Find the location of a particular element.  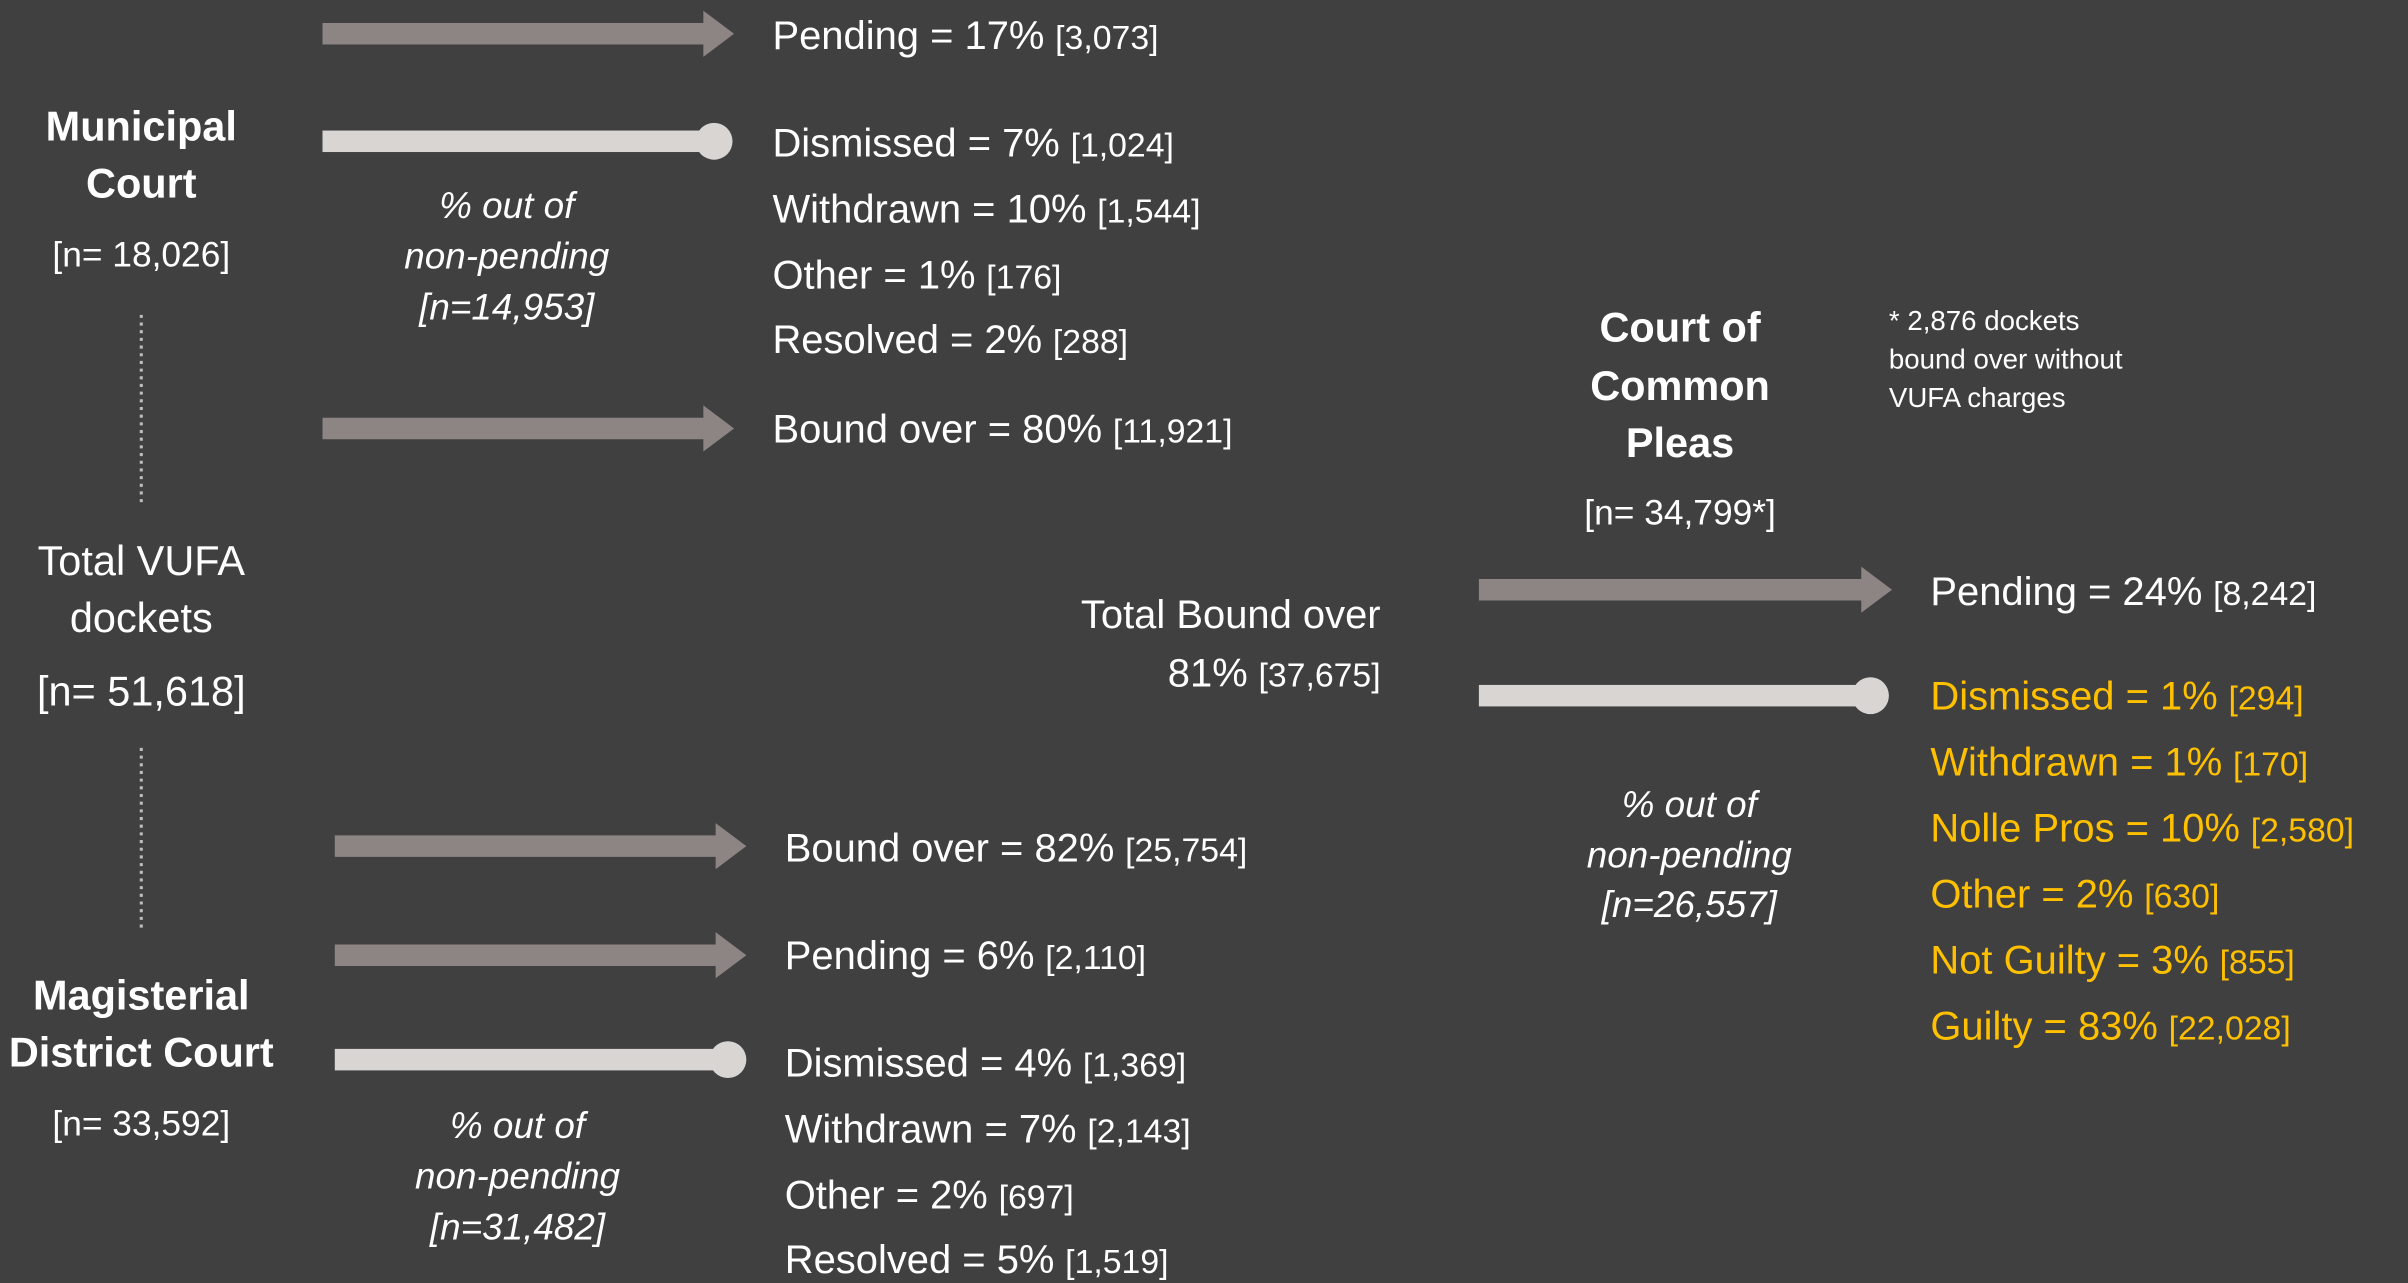

outcome-count: [697] is located at coordinates (1036, 1197).